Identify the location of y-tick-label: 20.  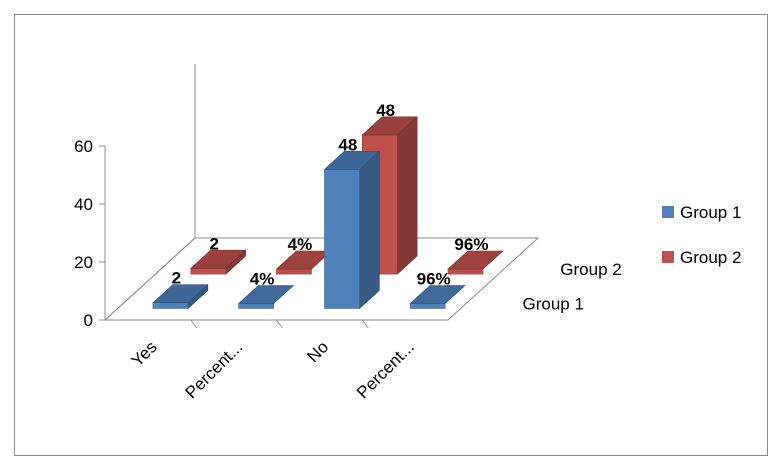
(83, 262).